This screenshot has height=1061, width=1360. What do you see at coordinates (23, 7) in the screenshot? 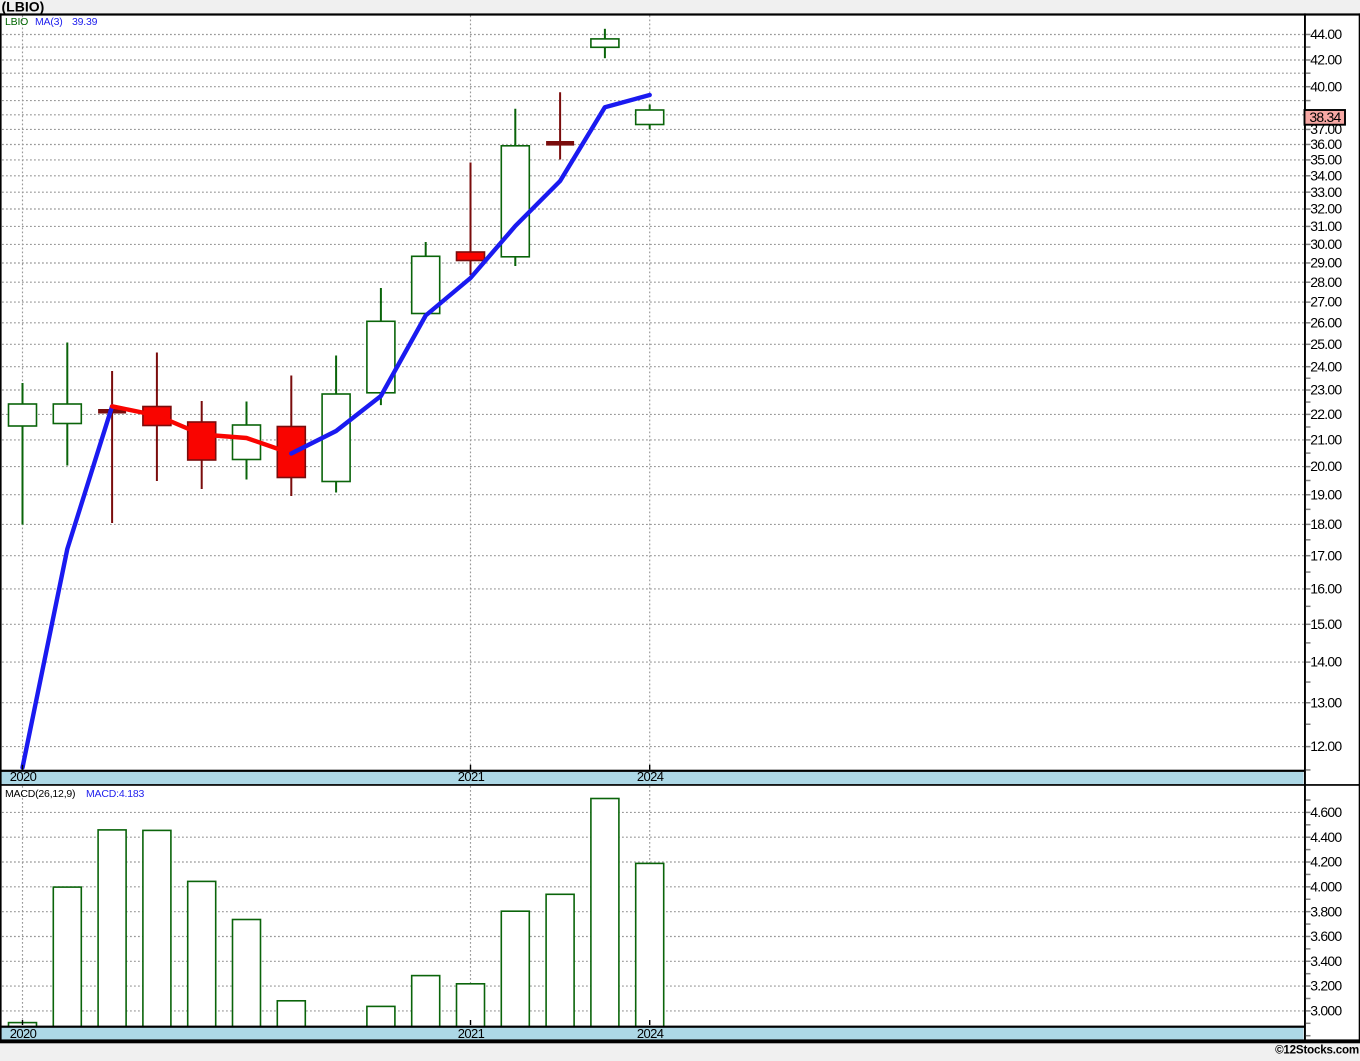
I see `svg-text: (LBIO)` at bounding box center [23, 7].